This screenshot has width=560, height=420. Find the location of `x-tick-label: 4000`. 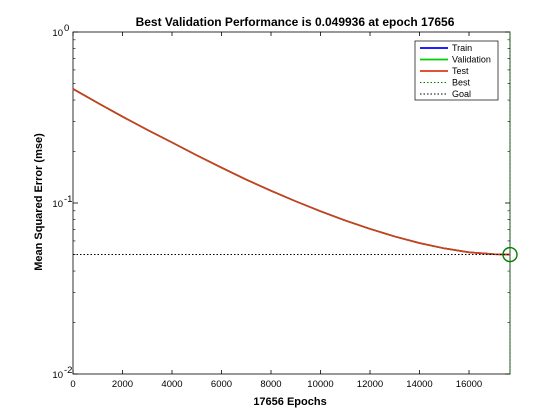

x-tick-label: 4000 is located at coordinates (171, 384).